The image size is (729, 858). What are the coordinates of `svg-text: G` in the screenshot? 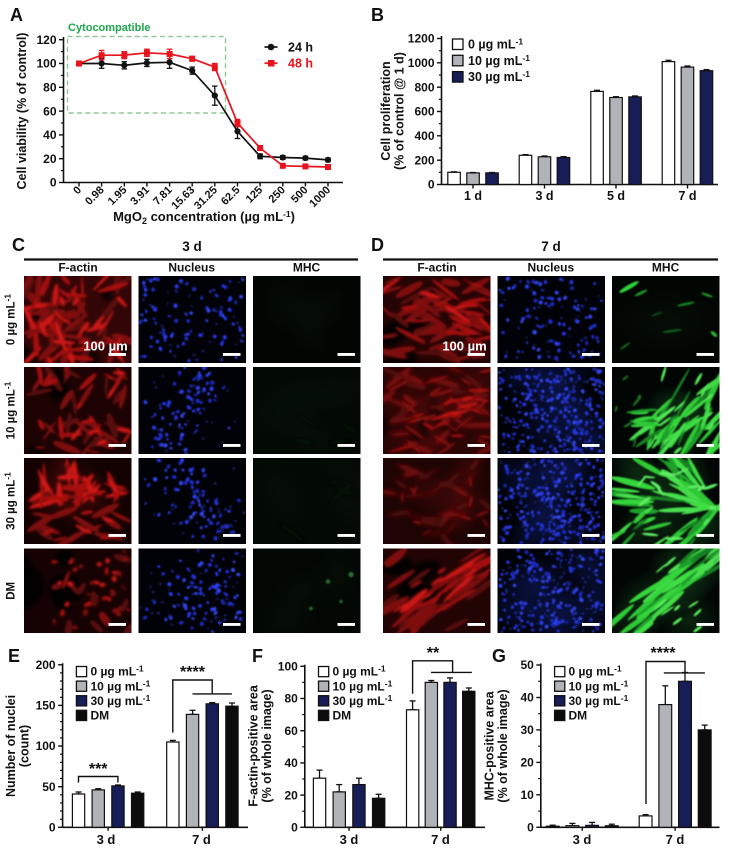 It's located at (499, 656).